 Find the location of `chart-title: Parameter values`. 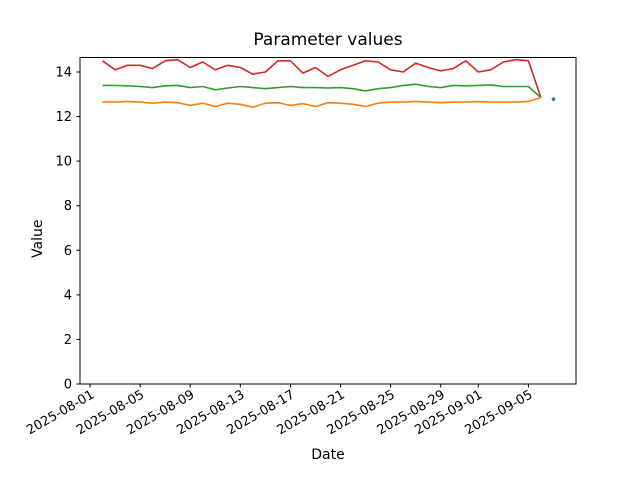

chart-title: Parameter values is located at coordinates (328, 40).